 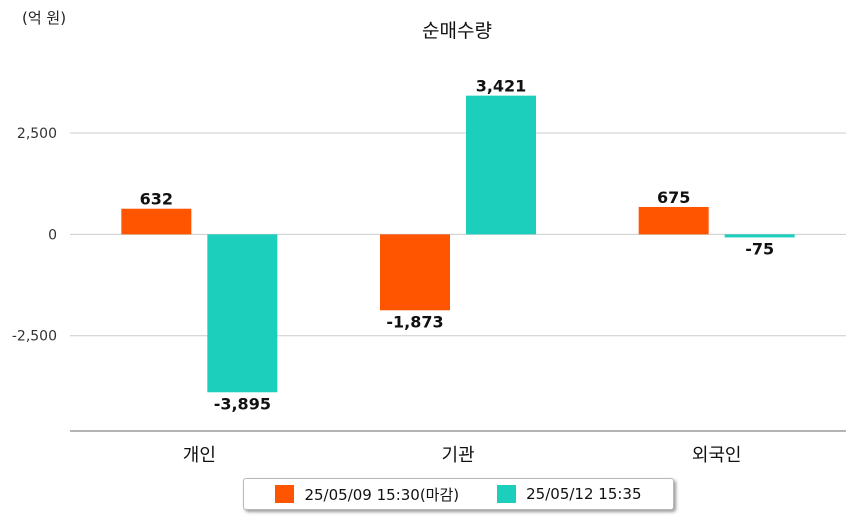 I want to click on legend-label-series-1: 25/05/09 15:30(마감), so click(x=382, y=494).